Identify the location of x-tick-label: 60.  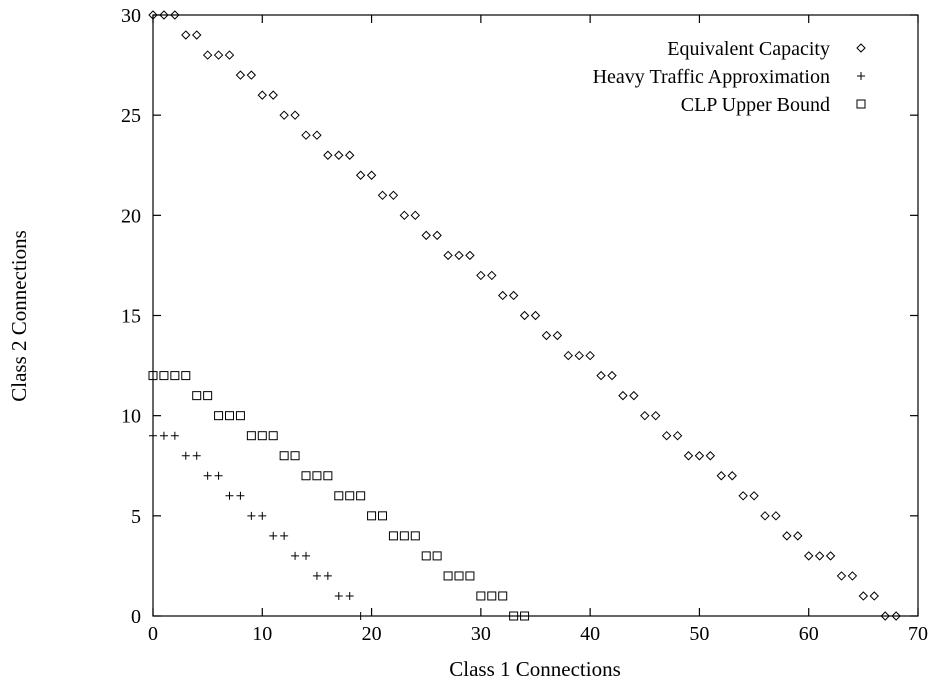
(809, 634).